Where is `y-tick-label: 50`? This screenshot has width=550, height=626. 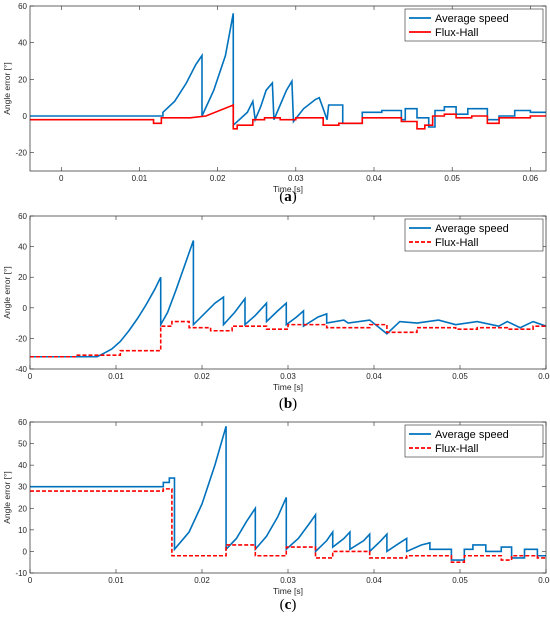
y-tick-label: 50 is located at coordinates (22, 444).